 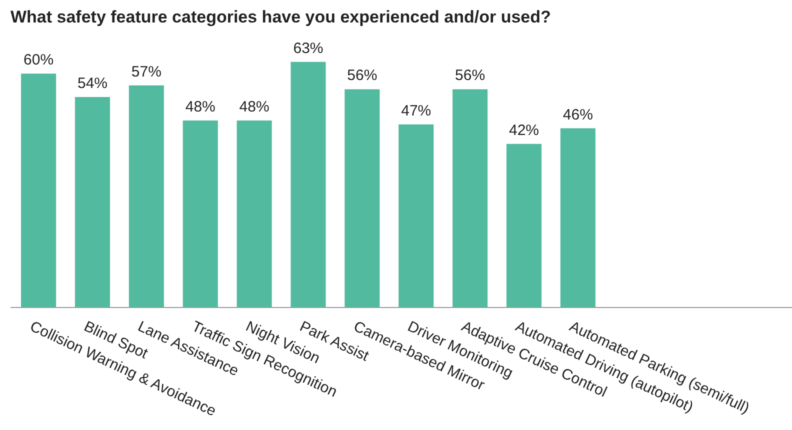 What do you see at coordinates (577, 115) in the screenshot?
I see `data-label: 46%` at bounding box center [577, 115].